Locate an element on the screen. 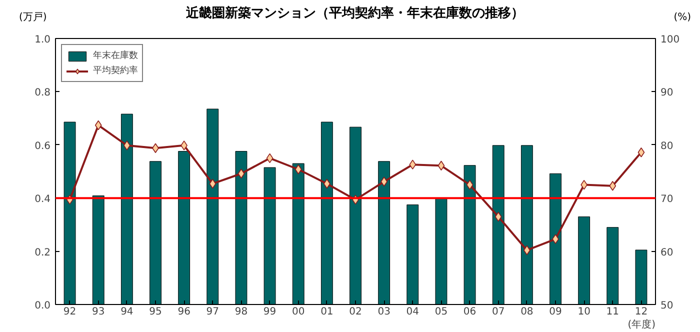 The height and width of the screenshot is (332, 700). y2-tick-label: 70 is located at coordinates (667, 200).